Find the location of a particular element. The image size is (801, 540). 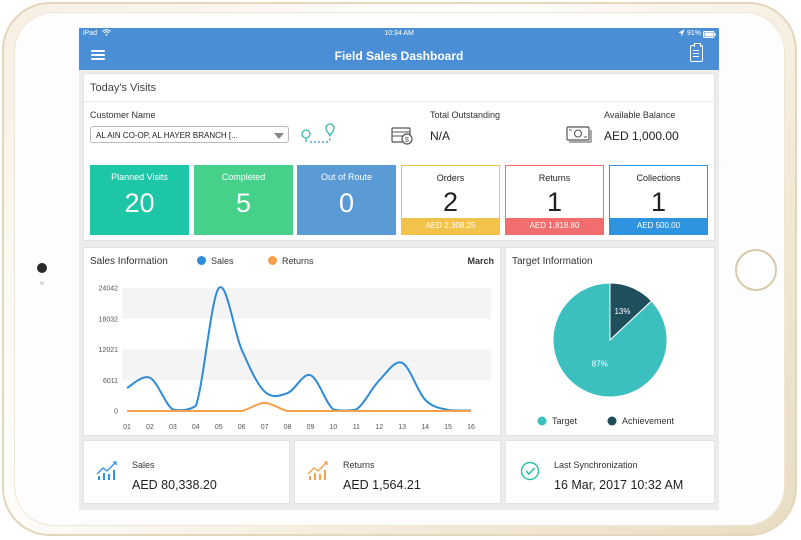

front-camera is located at coordinates (42, 268).